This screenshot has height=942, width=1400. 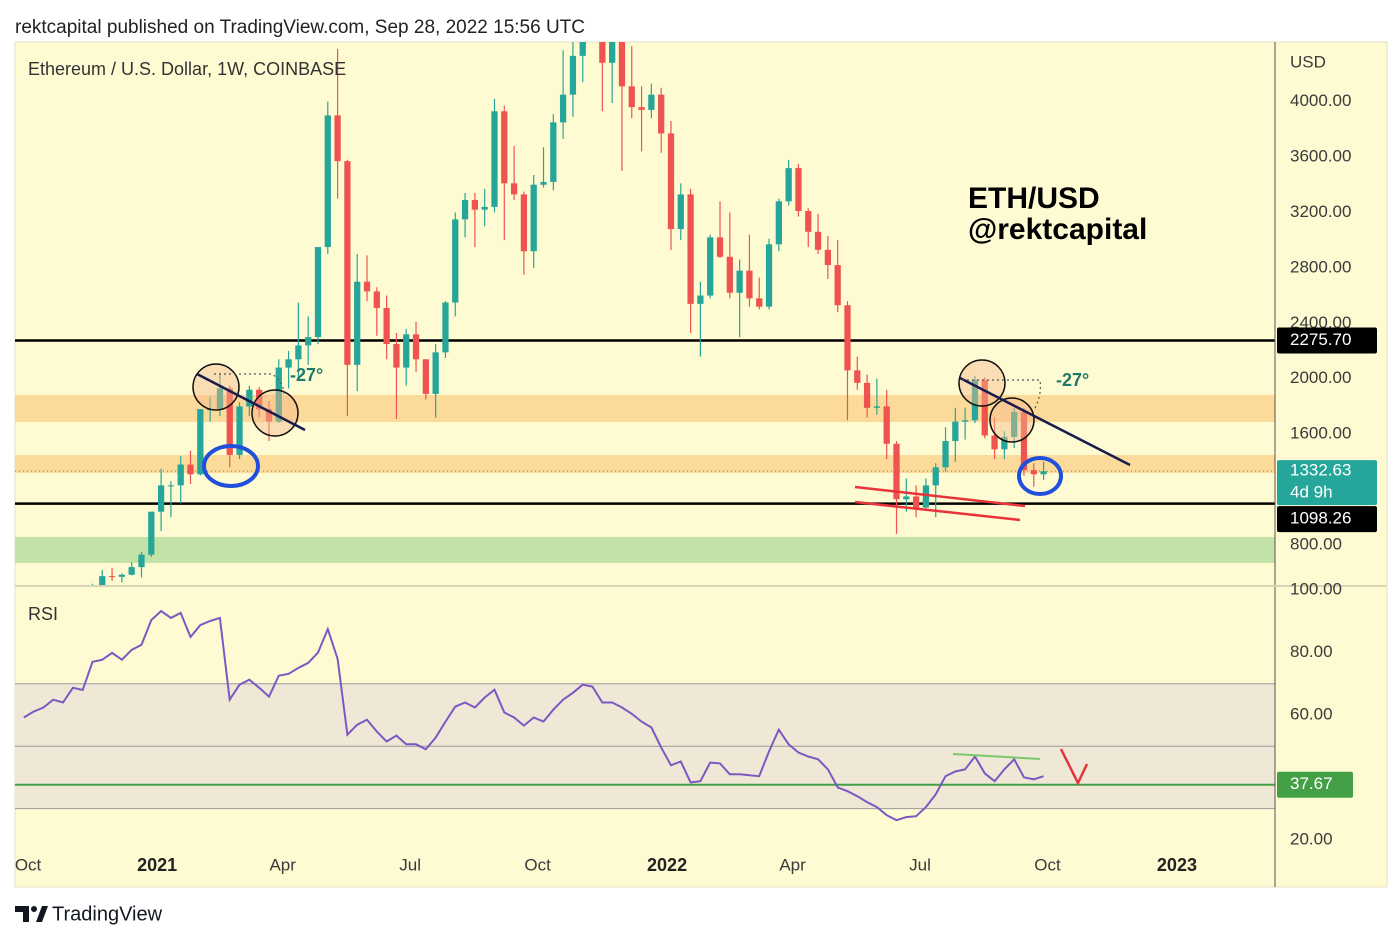 What do you see at coordinates (1316, 589) in the screenshot?
I see `rsi-tick-label: 100.00` at bounding box center [1316, 589].